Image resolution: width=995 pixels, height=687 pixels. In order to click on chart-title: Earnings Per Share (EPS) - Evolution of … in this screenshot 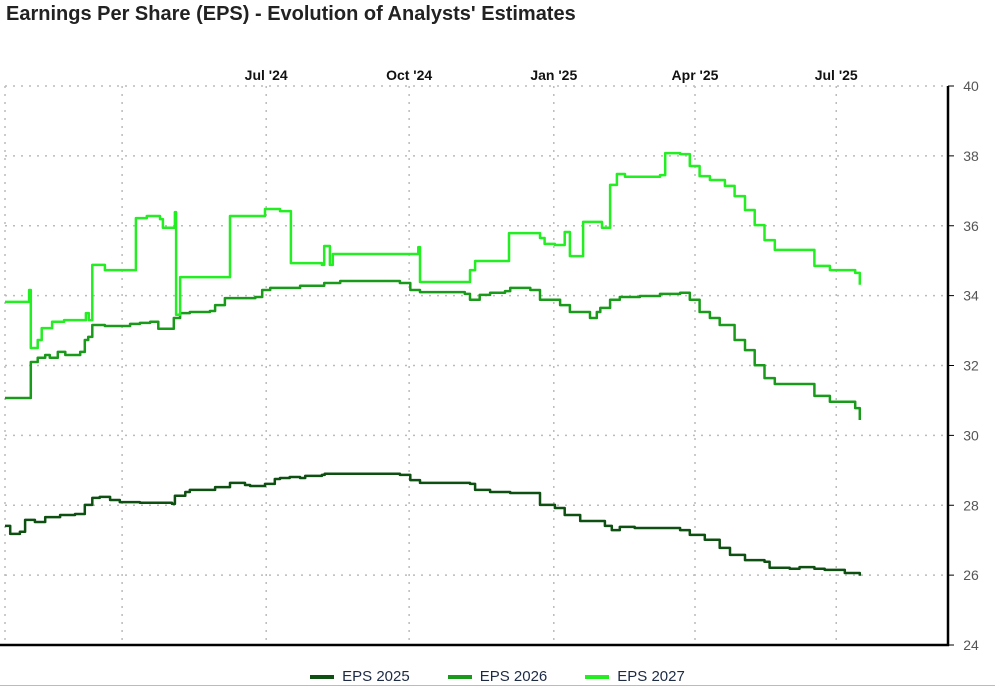, I will do `click(291, 14)`.